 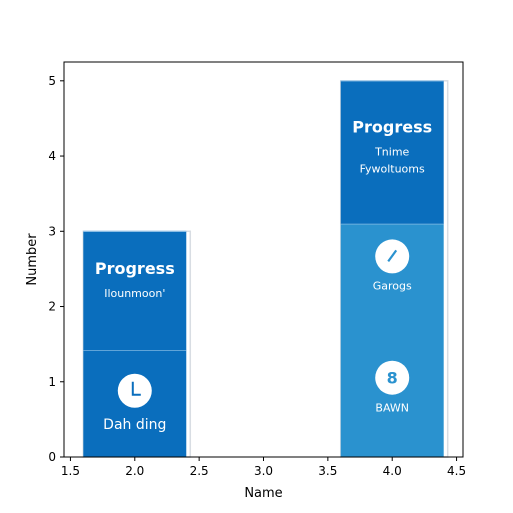 I want to click on x-tick-label: 2.0, so click(x=134, y=471).